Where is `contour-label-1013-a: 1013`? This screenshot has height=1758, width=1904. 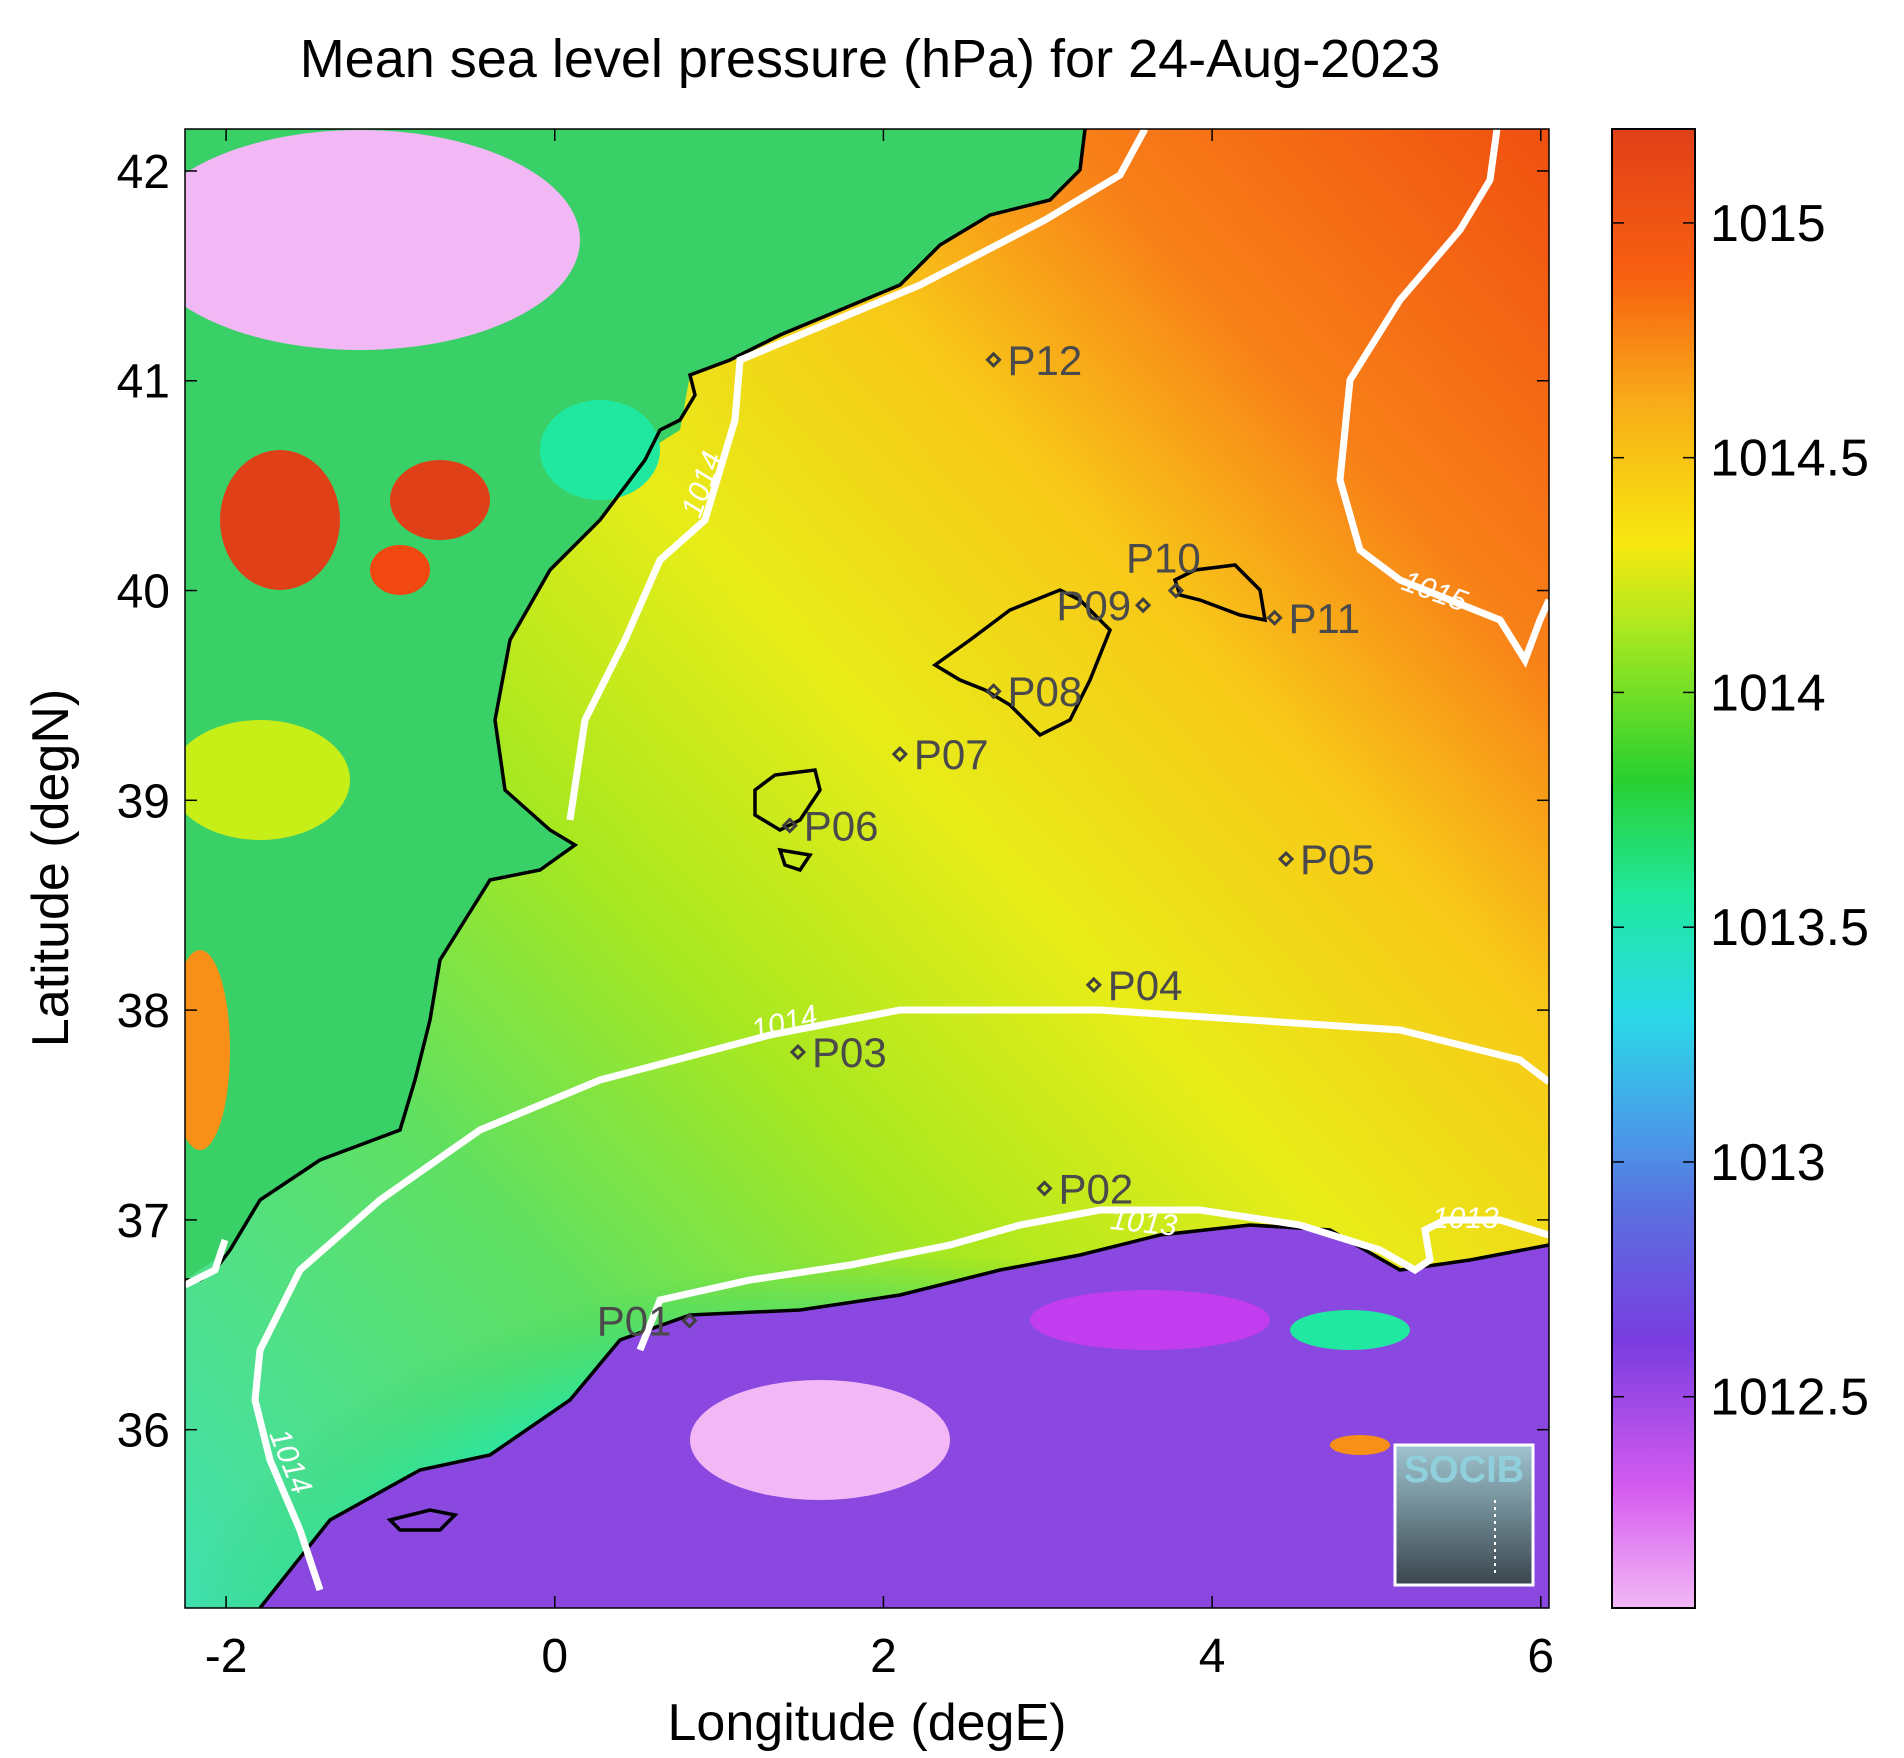 contour-label-1013-a: 1013 is located at coordinates (1144, 1223).